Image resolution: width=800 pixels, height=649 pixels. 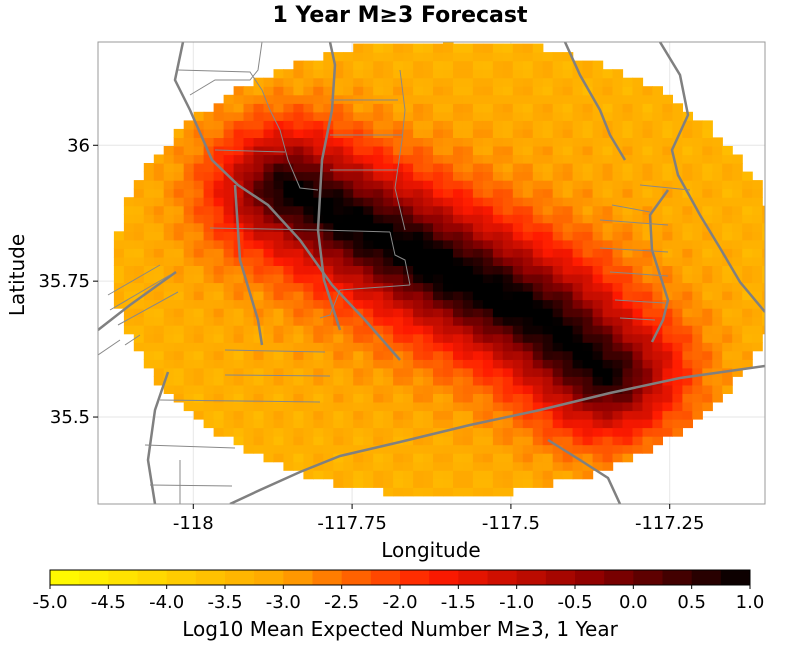 What do you see at coordinates (94, 577) in the screenshot?
I see `colorbar-segment` at bounding box center [94, 577].